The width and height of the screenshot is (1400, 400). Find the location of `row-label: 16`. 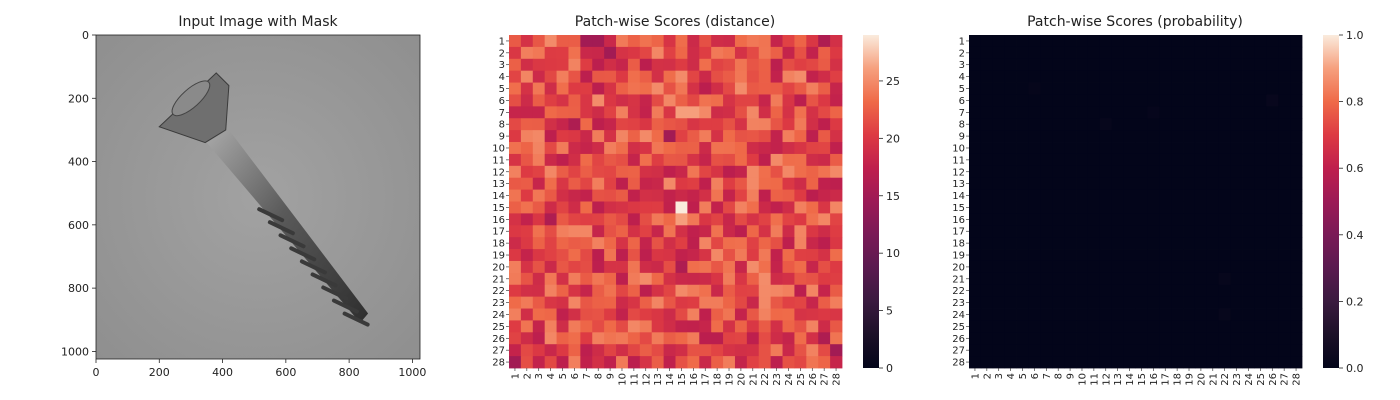

row-label: 16 is located at coordinates (958, 220).